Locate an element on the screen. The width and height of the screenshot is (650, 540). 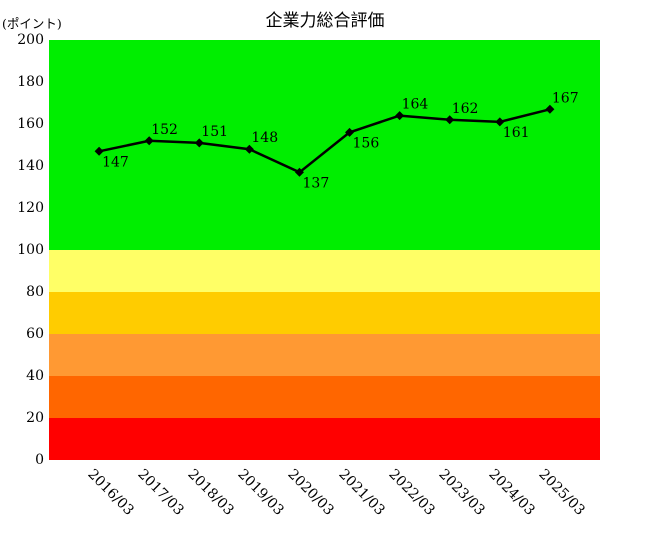
line-series-layer: 147 152 151 148 137 156 164 162 161 167 is located at coordinates (336, 140).